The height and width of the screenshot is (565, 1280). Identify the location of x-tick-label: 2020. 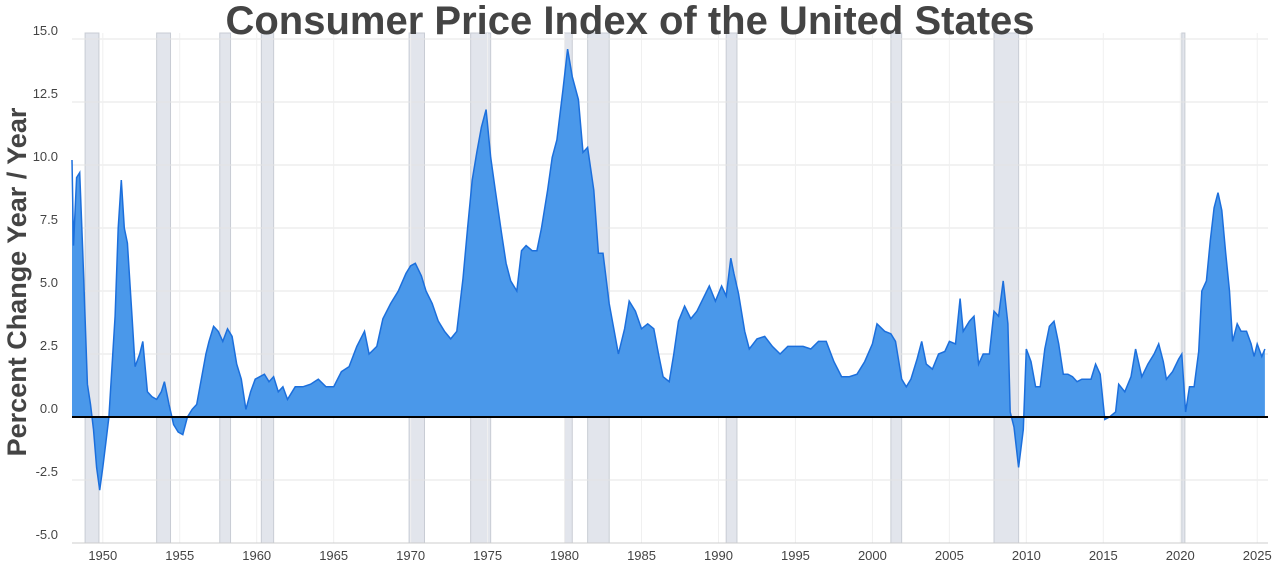
(1180, 555).